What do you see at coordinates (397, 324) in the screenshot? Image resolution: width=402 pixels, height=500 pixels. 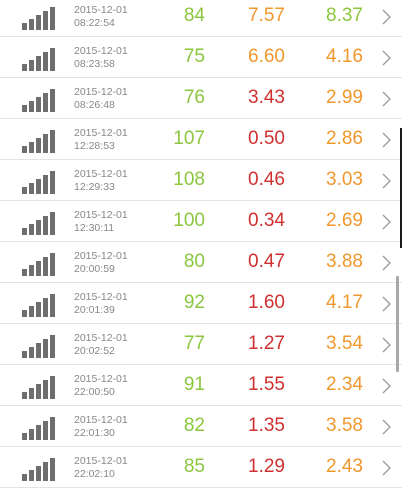 I see `scrollbar-thumb` at bounding box center [397, 324].